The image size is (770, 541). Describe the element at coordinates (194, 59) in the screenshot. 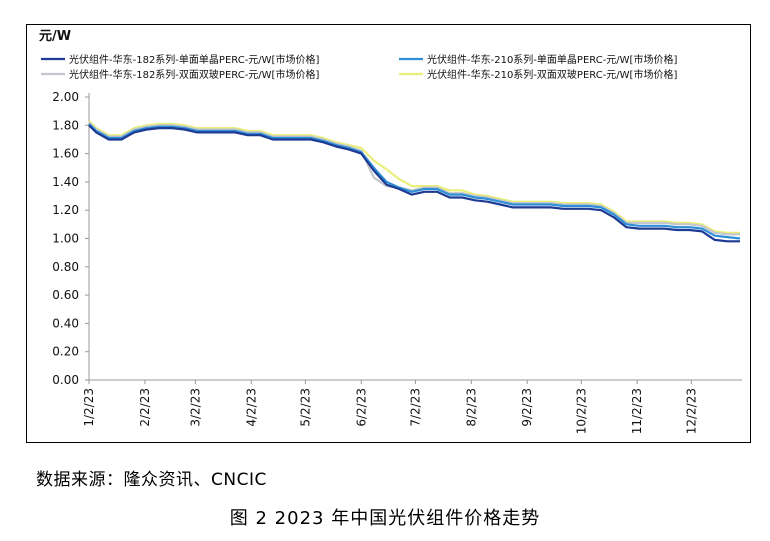

I see `legend-label-1: 光伏组件-华东-182系列-单面单晶PERC-元/W[市场价格]` at that location.